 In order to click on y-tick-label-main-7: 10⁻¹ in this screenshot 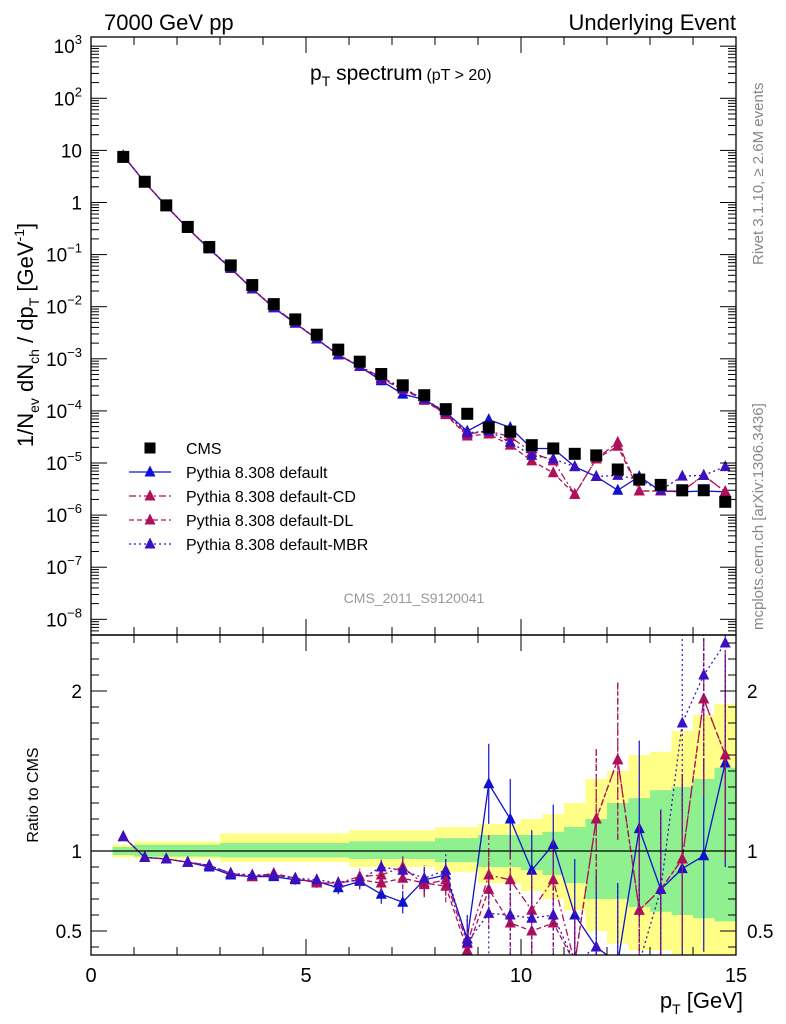, I will do `click(64, 254)`.